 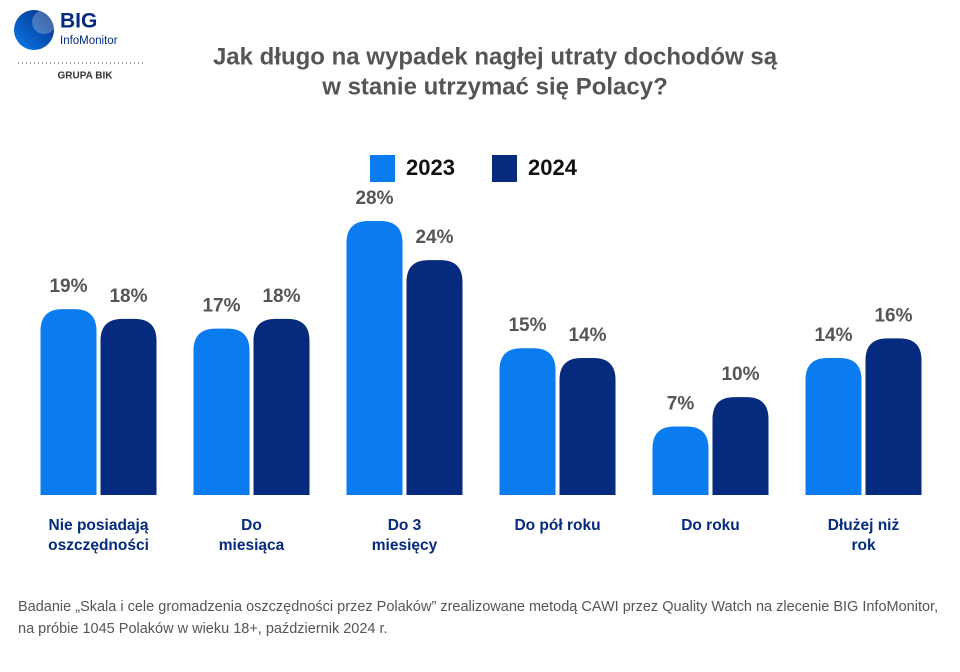 I want to click on logo-icon-detail, so click(x=44, y=22).